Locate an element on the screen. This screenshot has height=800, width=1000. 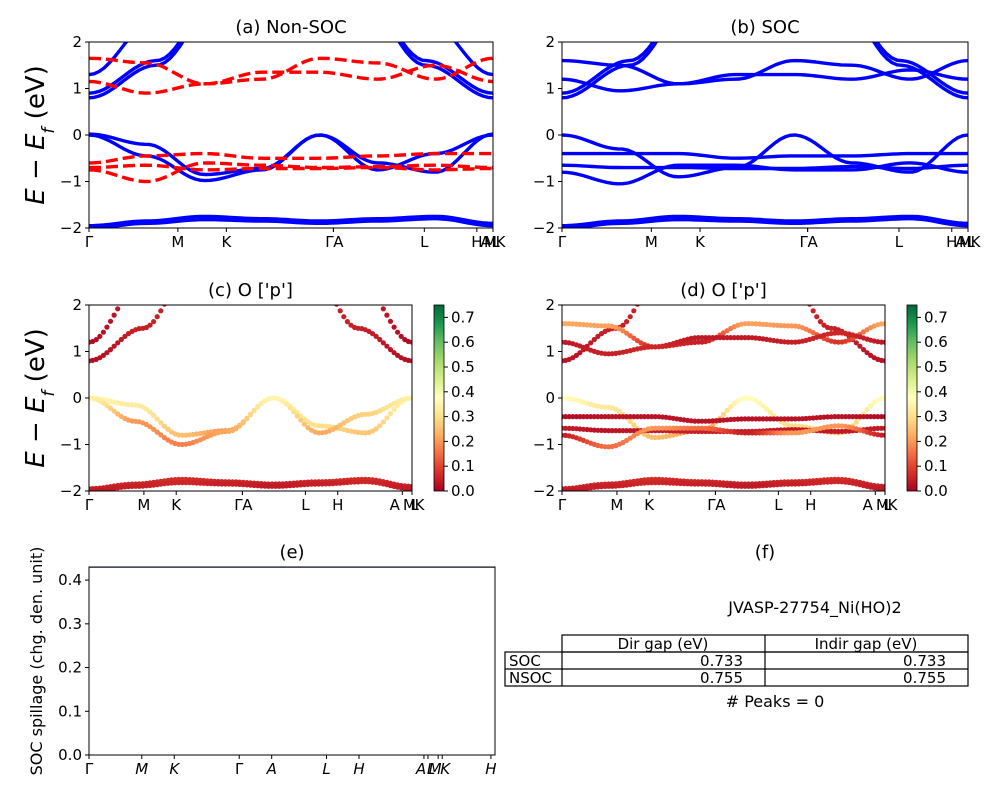
xtick-label-e-7: A is located at coordinates (420, 769).